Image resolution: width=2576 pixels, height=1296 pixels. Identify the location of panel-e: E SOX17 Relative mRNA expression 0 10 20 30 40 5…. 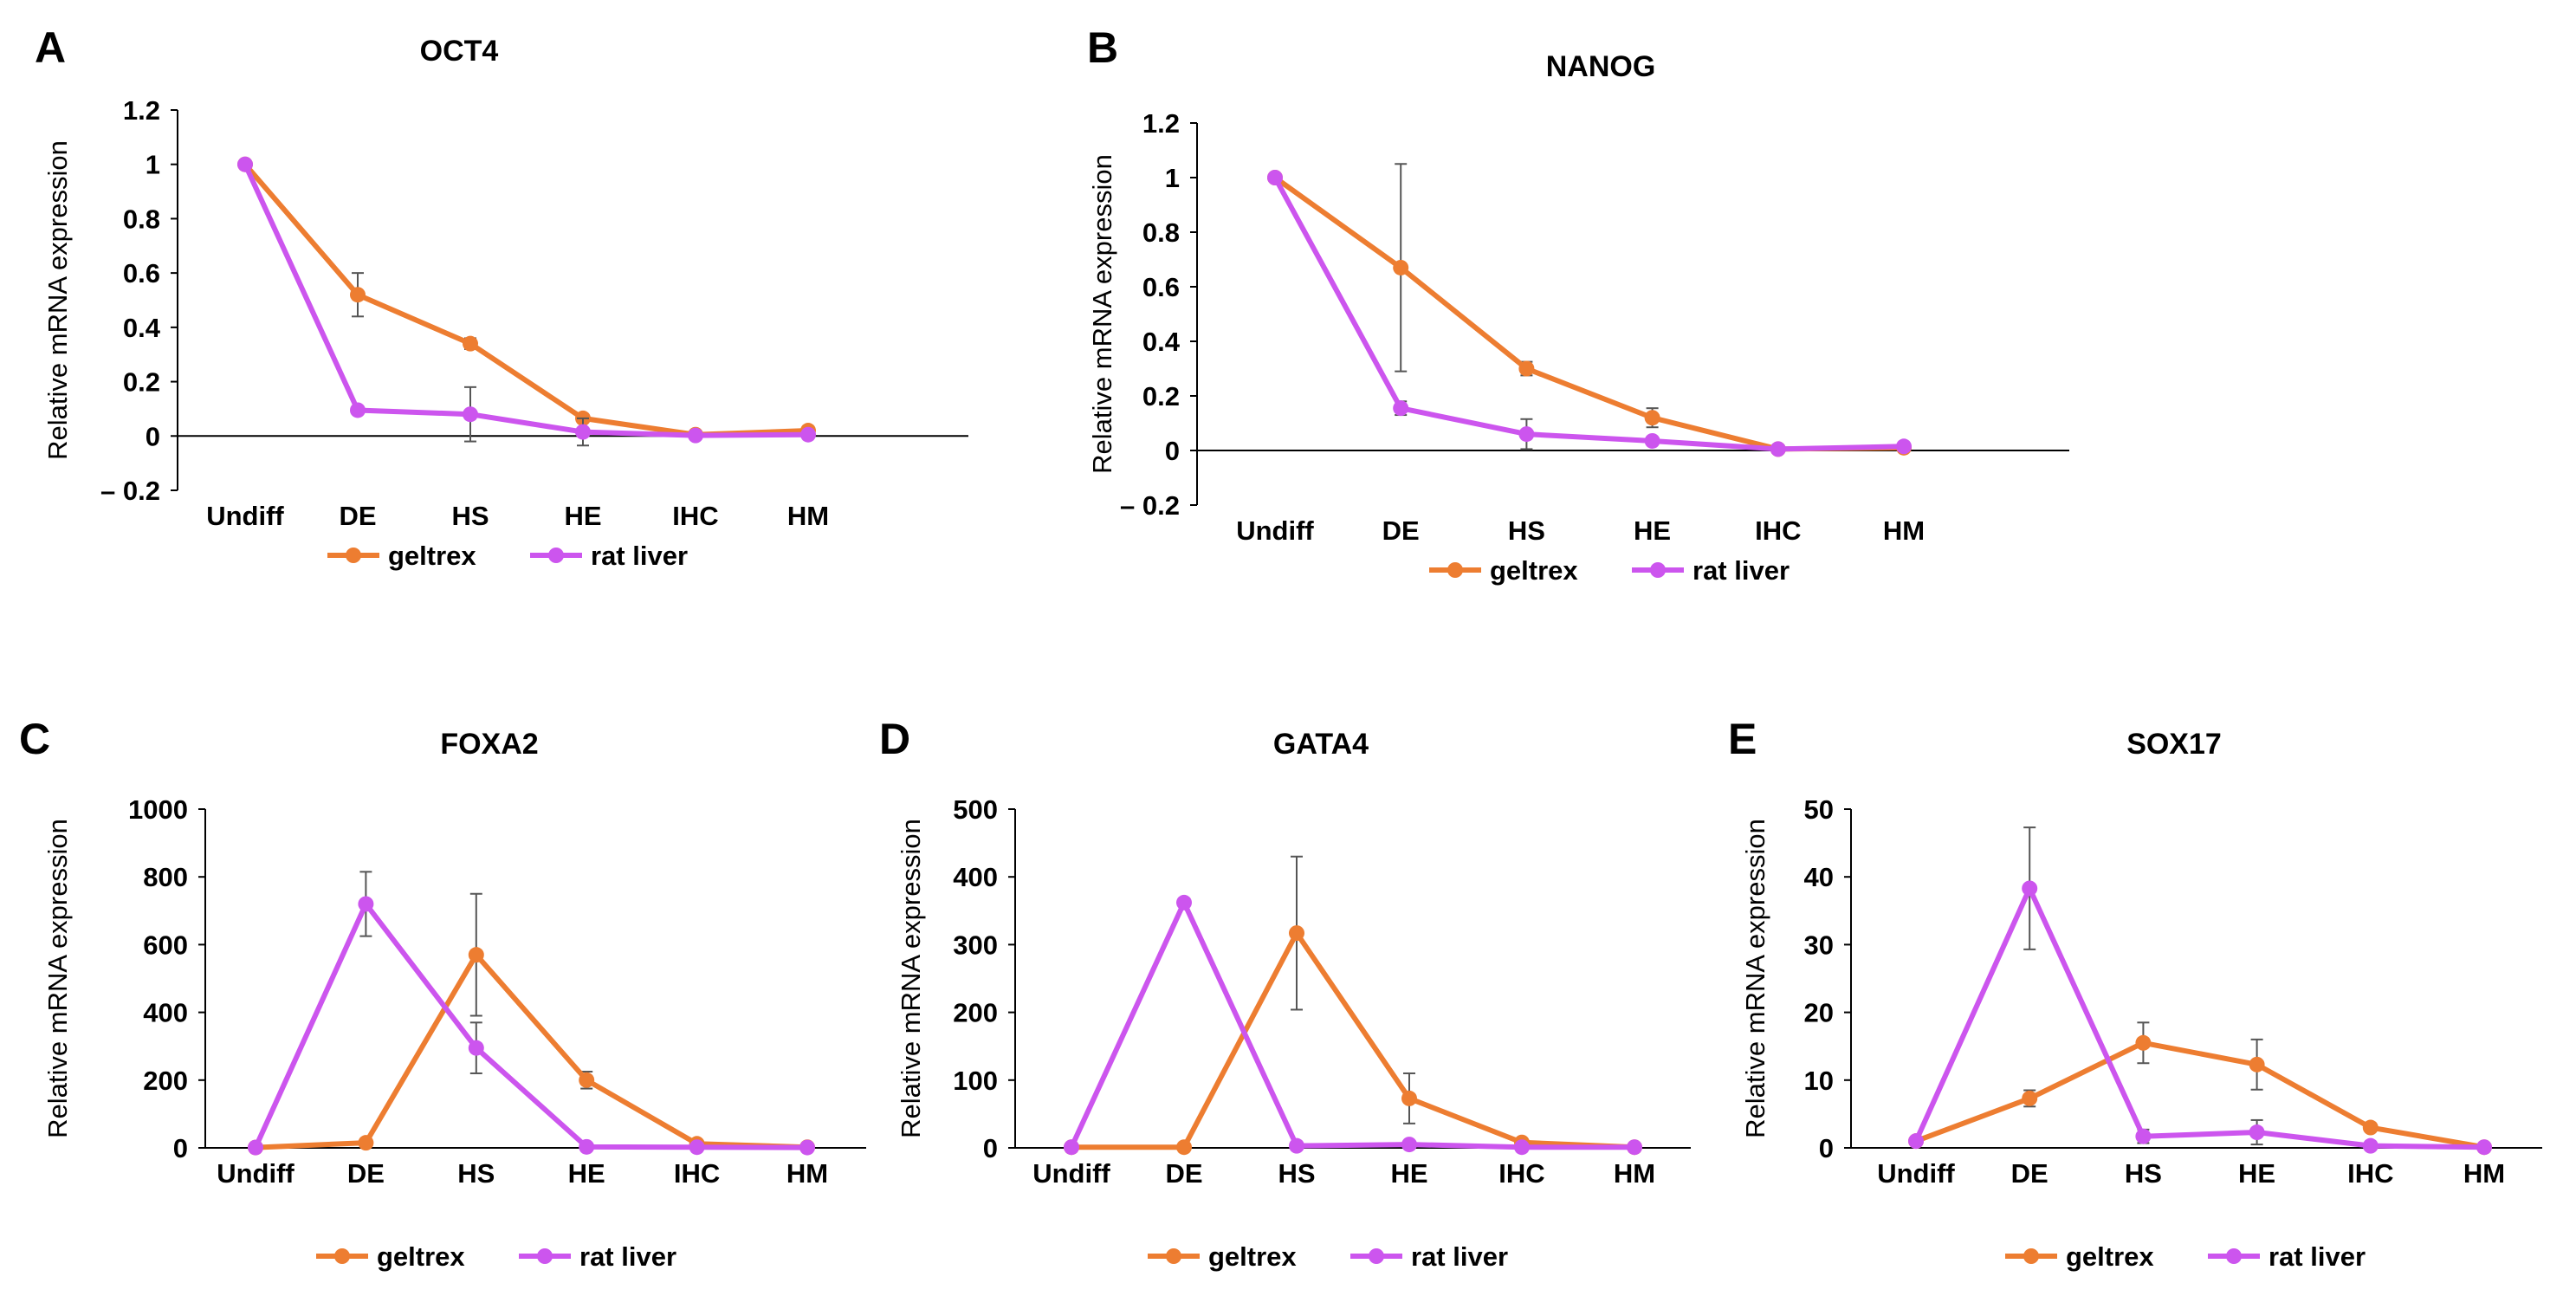
(2135, 993).